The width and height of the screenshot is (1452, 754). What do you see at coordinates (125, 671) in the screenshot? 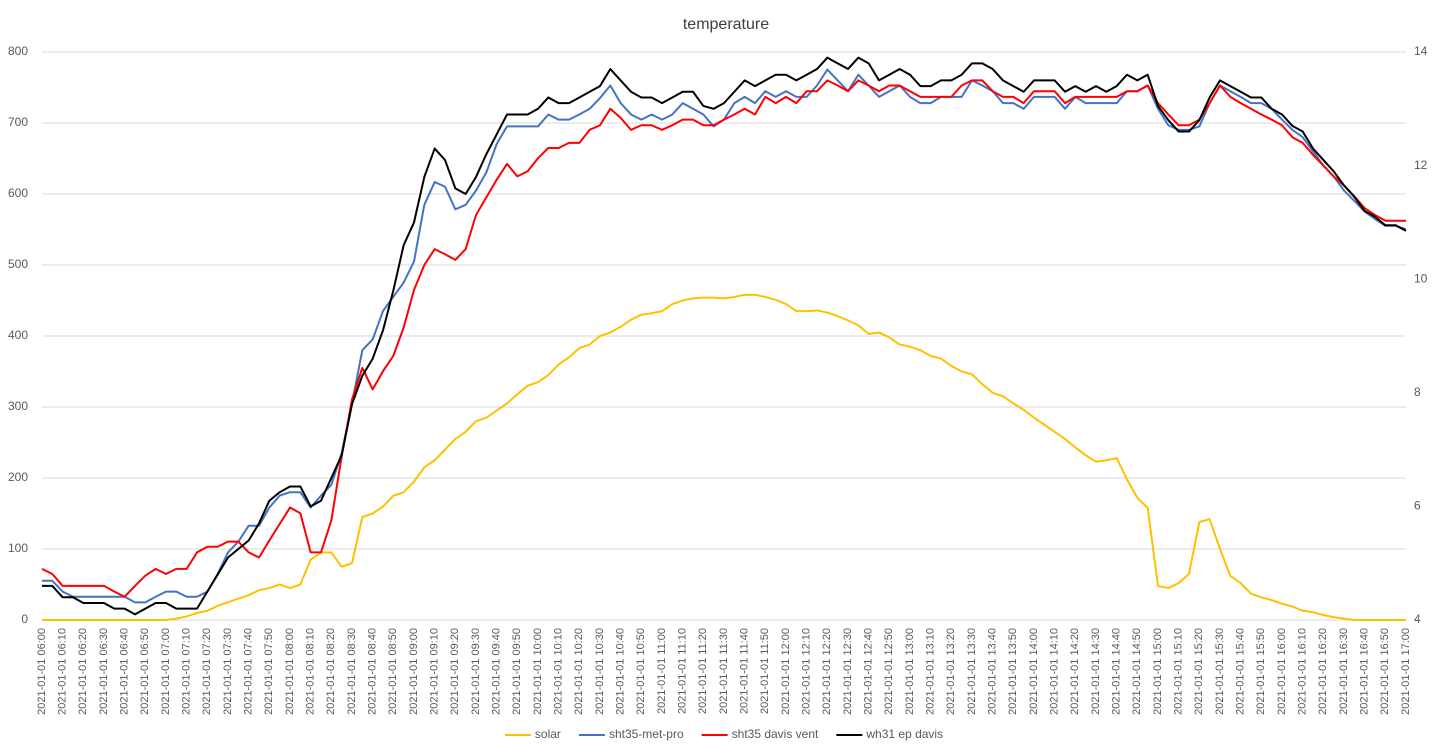
I see `x-tick-label: 2021-01-01 06:40` at bounding box center [125, 671].